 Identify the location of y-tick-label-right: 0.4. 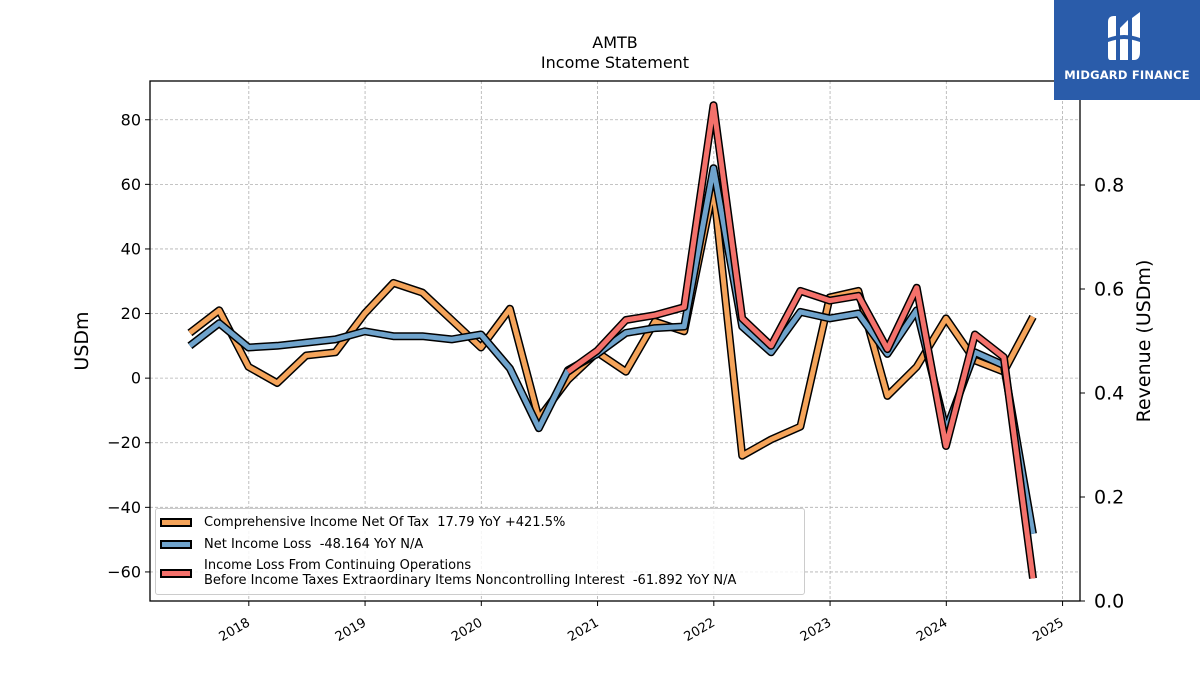
(1109, 394).